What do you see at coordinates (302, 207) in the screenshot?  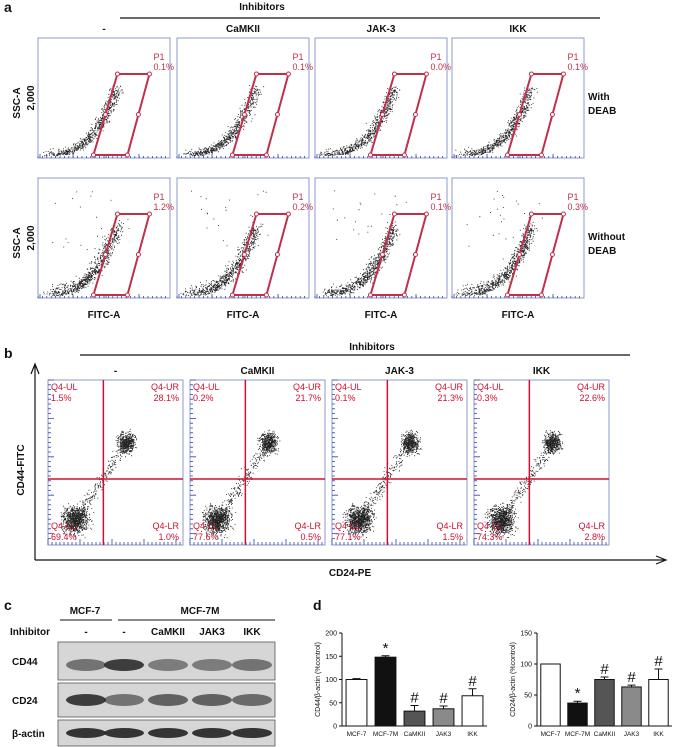 I see `gate-percent: 0.2%` at bounding box center [302, 207].